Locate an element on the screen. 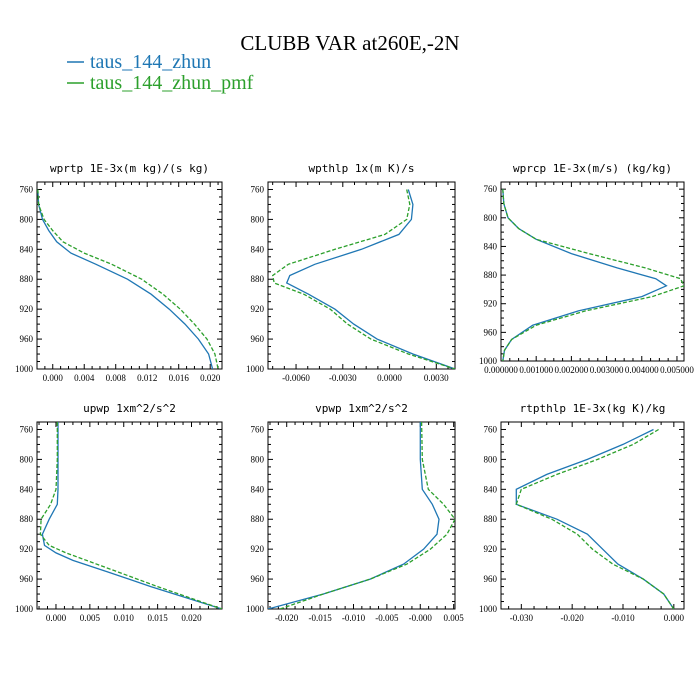  x-tick-label: 0.0000 is located at coordinates (389, 378).